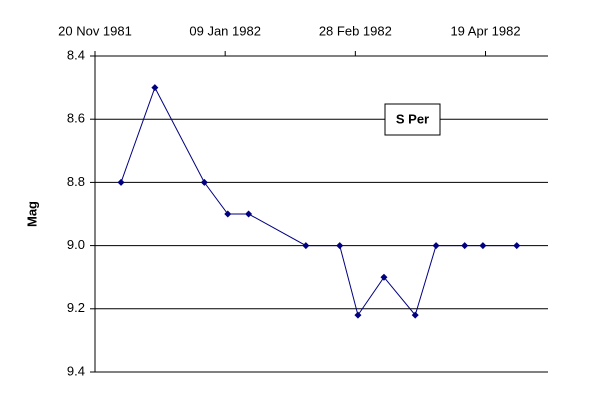  I want to click on annotation-box, so click(412, 119).